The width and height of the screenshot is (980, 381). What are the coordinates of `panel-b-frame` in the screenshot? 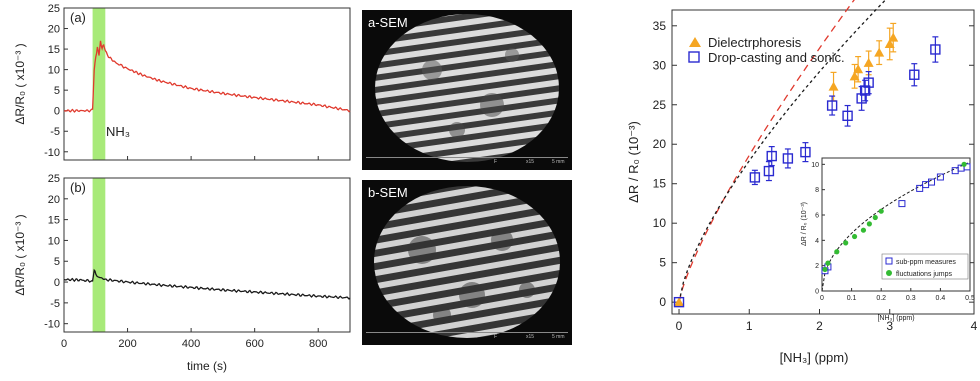 It's located at (207, 255).